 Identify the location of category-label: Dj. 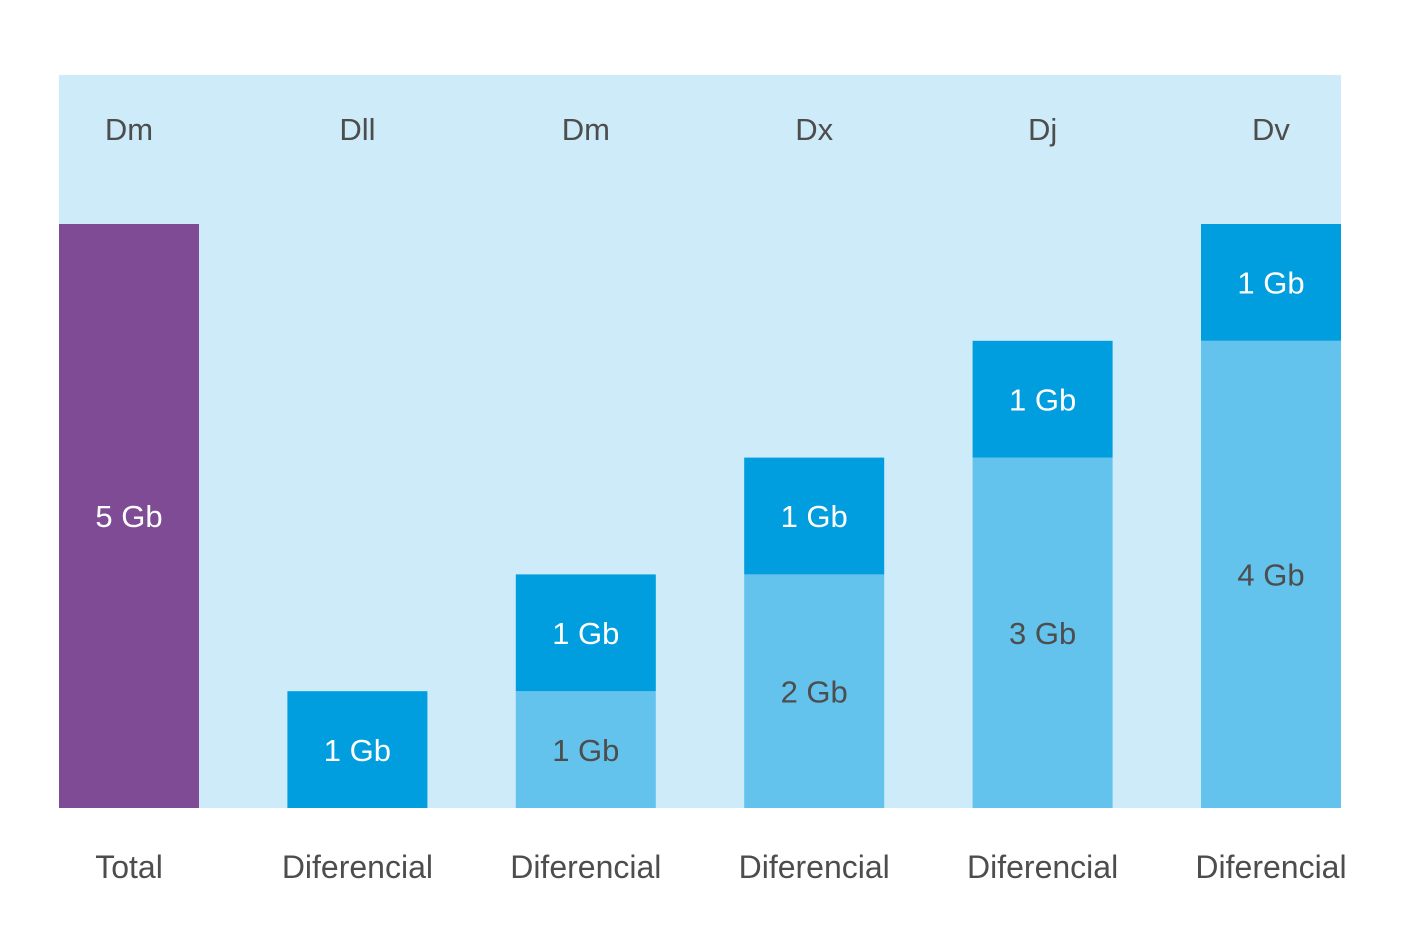
(1042, 129).